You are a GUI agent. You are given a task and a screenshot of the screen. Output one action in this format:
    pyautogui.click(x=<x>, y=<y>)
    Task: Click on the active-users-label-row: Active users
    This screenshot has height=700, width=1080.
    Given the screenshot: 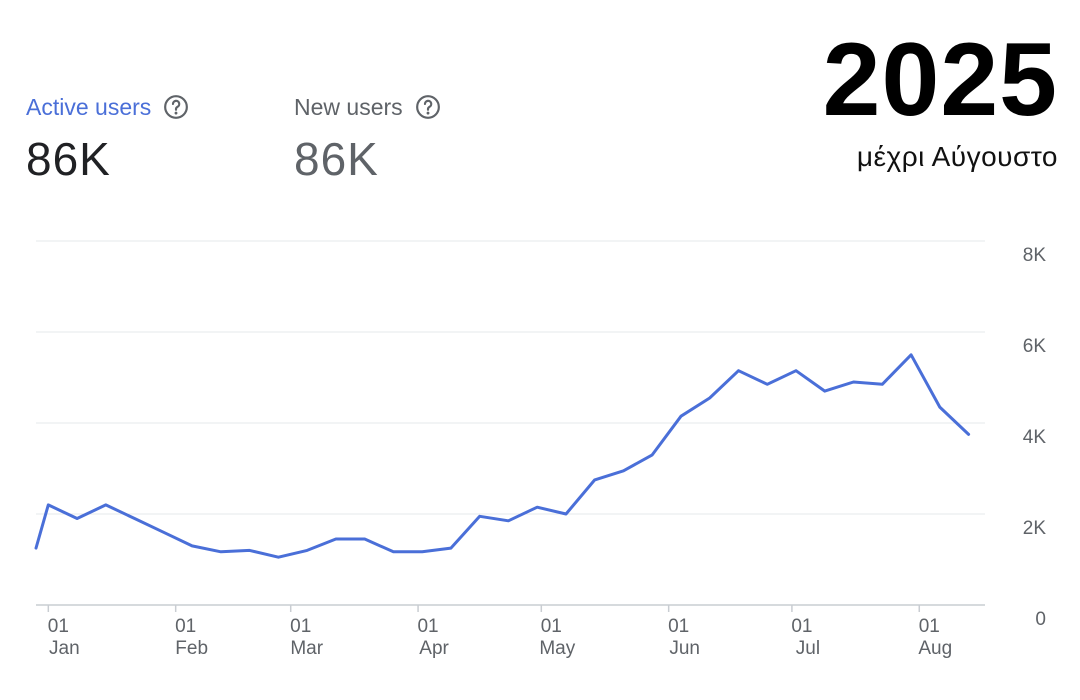 What is the action you would take?
    pyautogui.click(x=107, y=107)
    